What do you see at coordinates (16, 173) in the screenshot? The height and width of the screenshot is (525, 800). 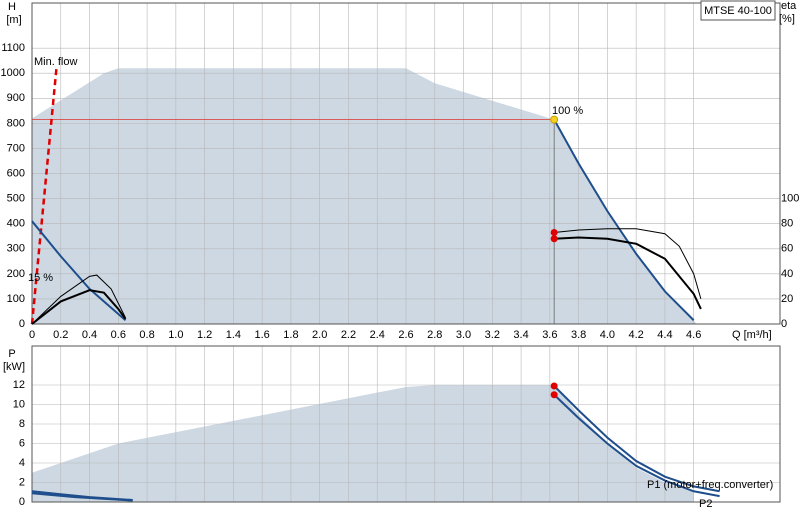 I see `y-tick-label: 600` at bounding box center [16, 173].